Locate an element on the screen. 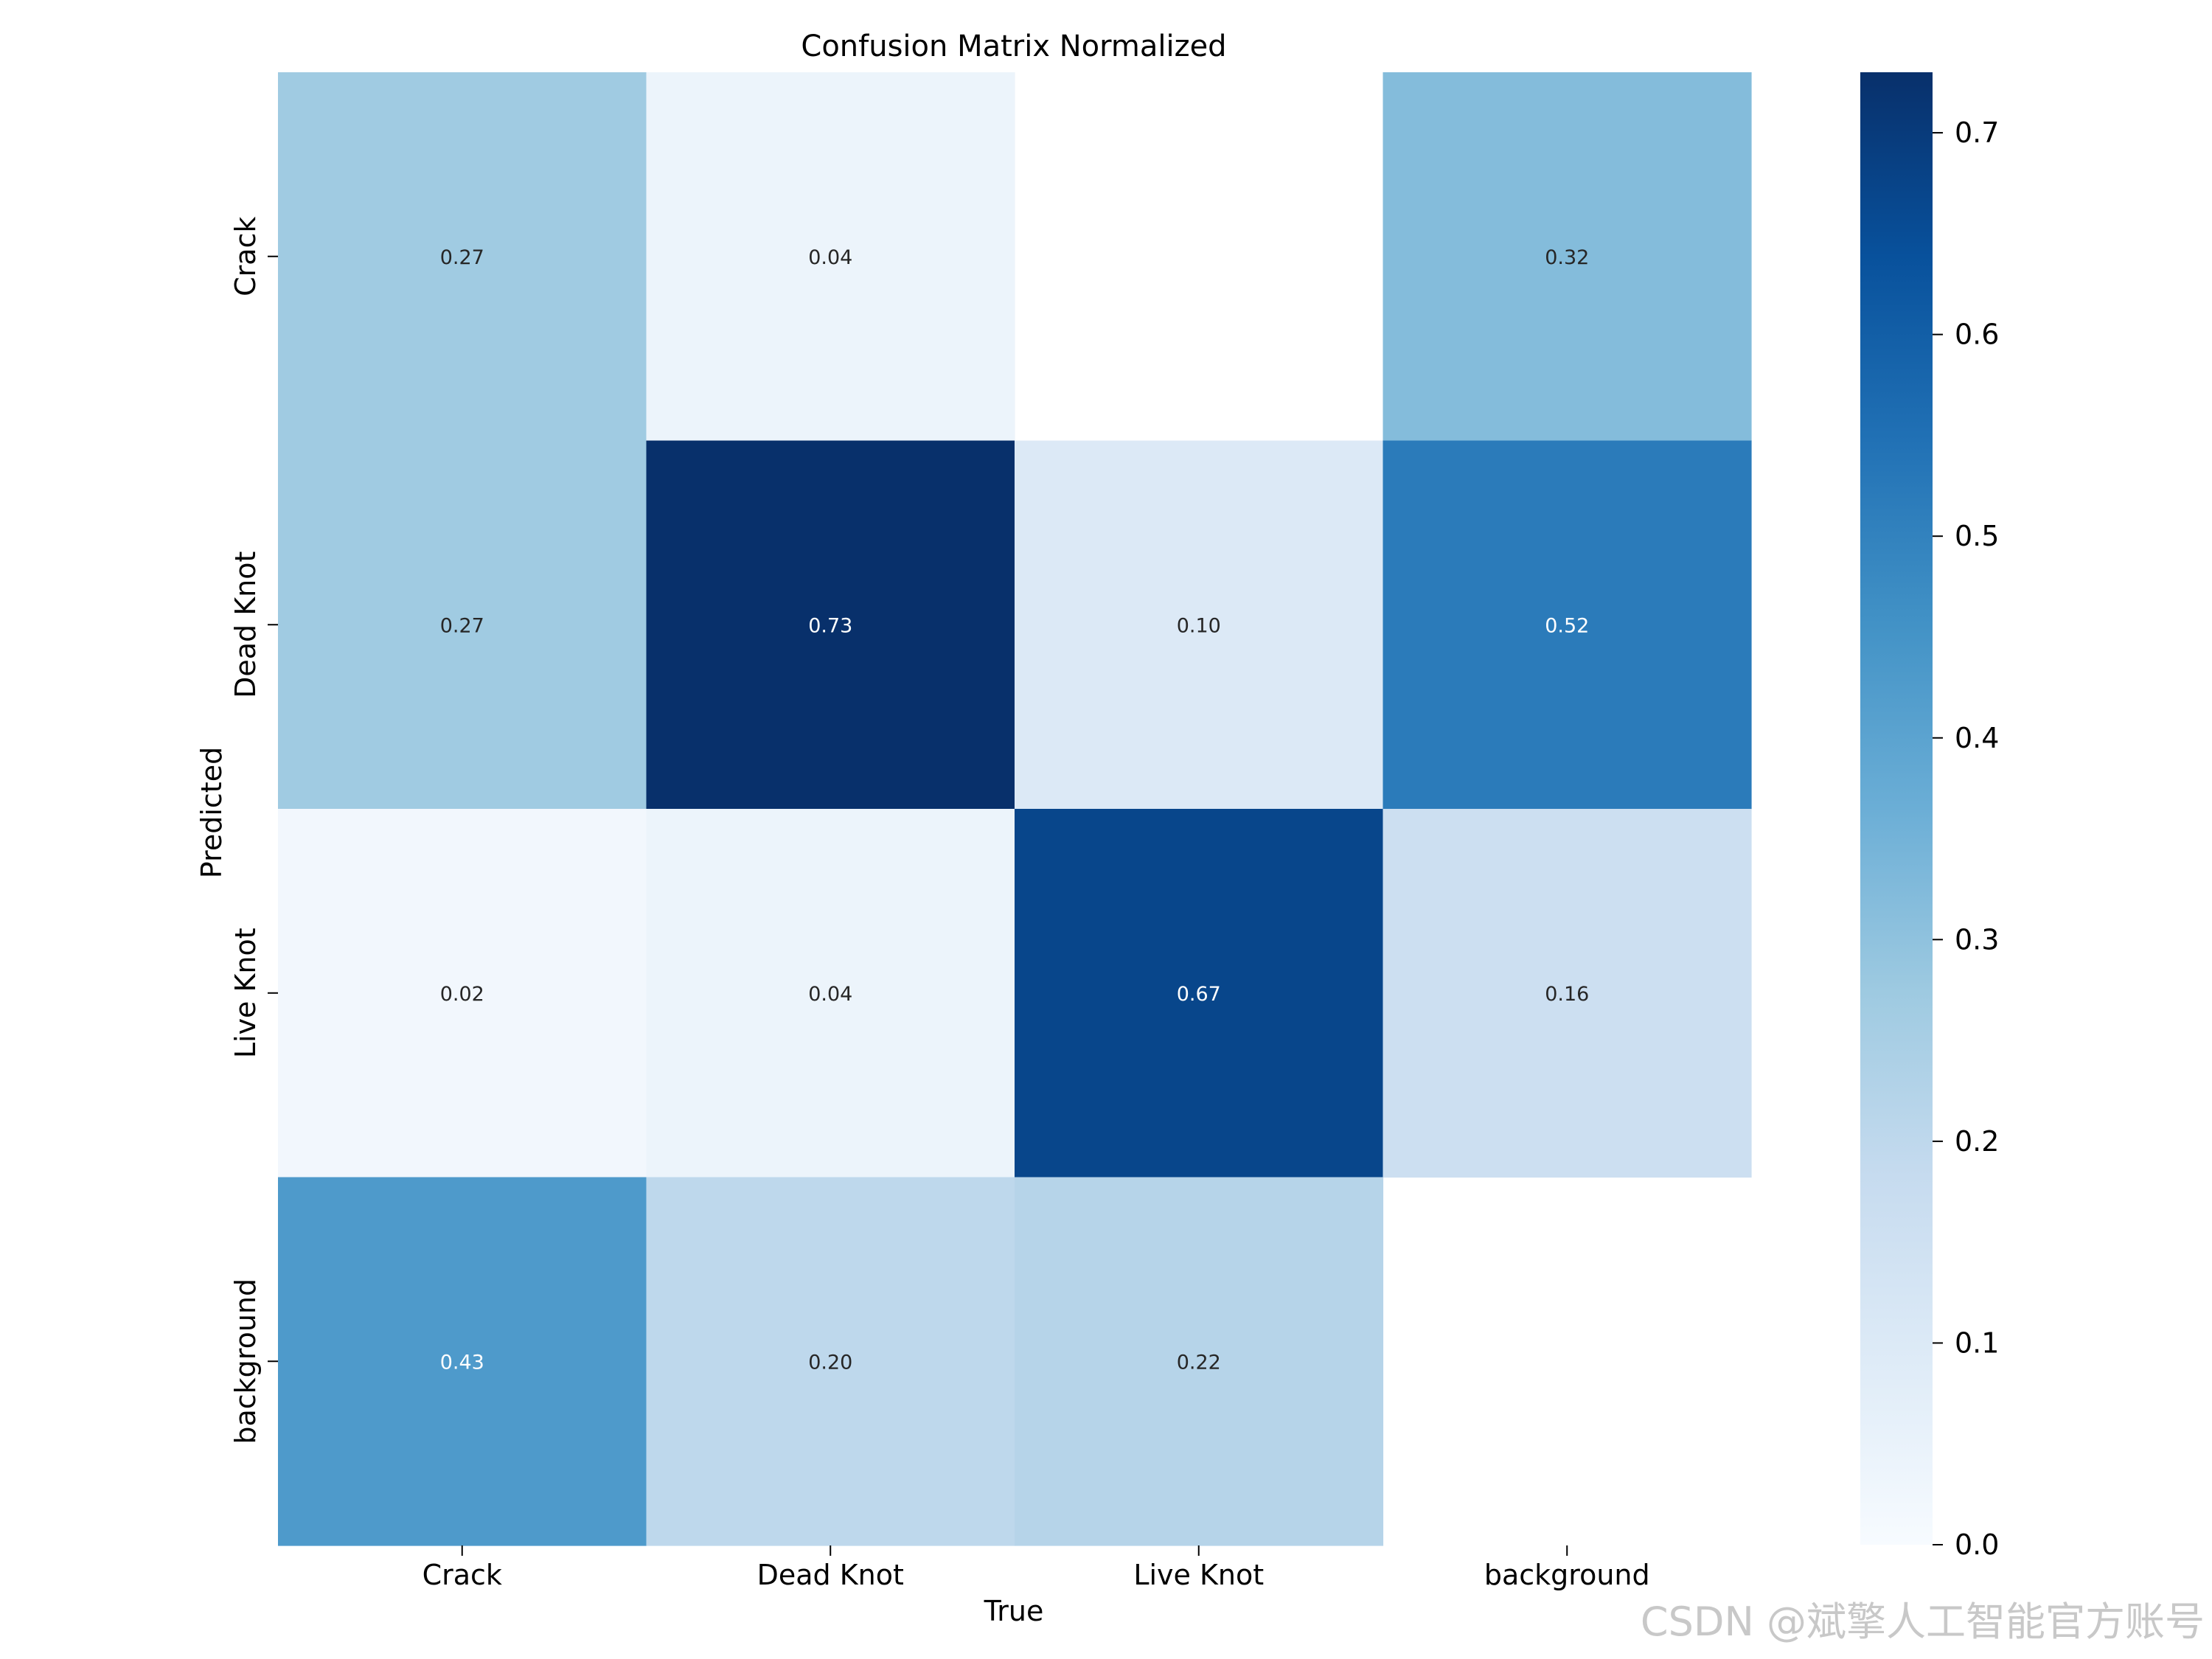 This screenshot has height=1659, width=2212. colorbar-ticks: 0.0 0.1 0.2 0.3 0.4 0.5 0.6 0.7 is located at coordinates (1966, 838).